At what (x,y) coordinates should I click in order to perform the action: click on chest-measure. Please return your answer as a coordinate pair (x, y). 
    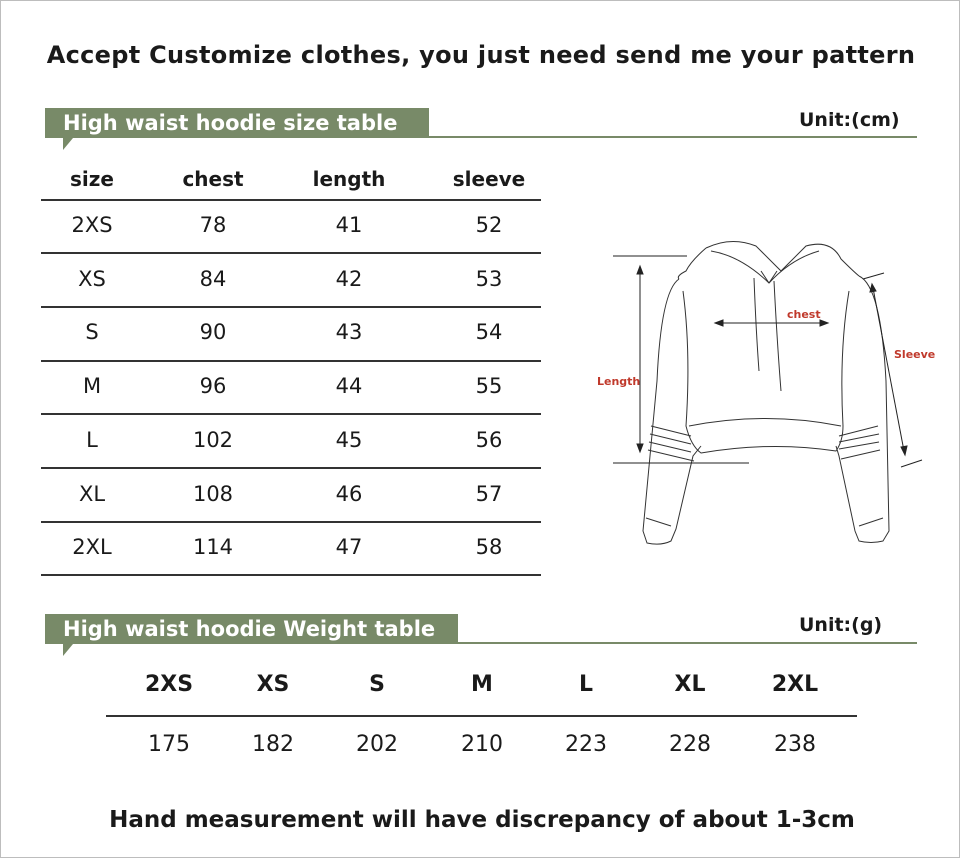
    Looking at the image, I should click on (771, 323).